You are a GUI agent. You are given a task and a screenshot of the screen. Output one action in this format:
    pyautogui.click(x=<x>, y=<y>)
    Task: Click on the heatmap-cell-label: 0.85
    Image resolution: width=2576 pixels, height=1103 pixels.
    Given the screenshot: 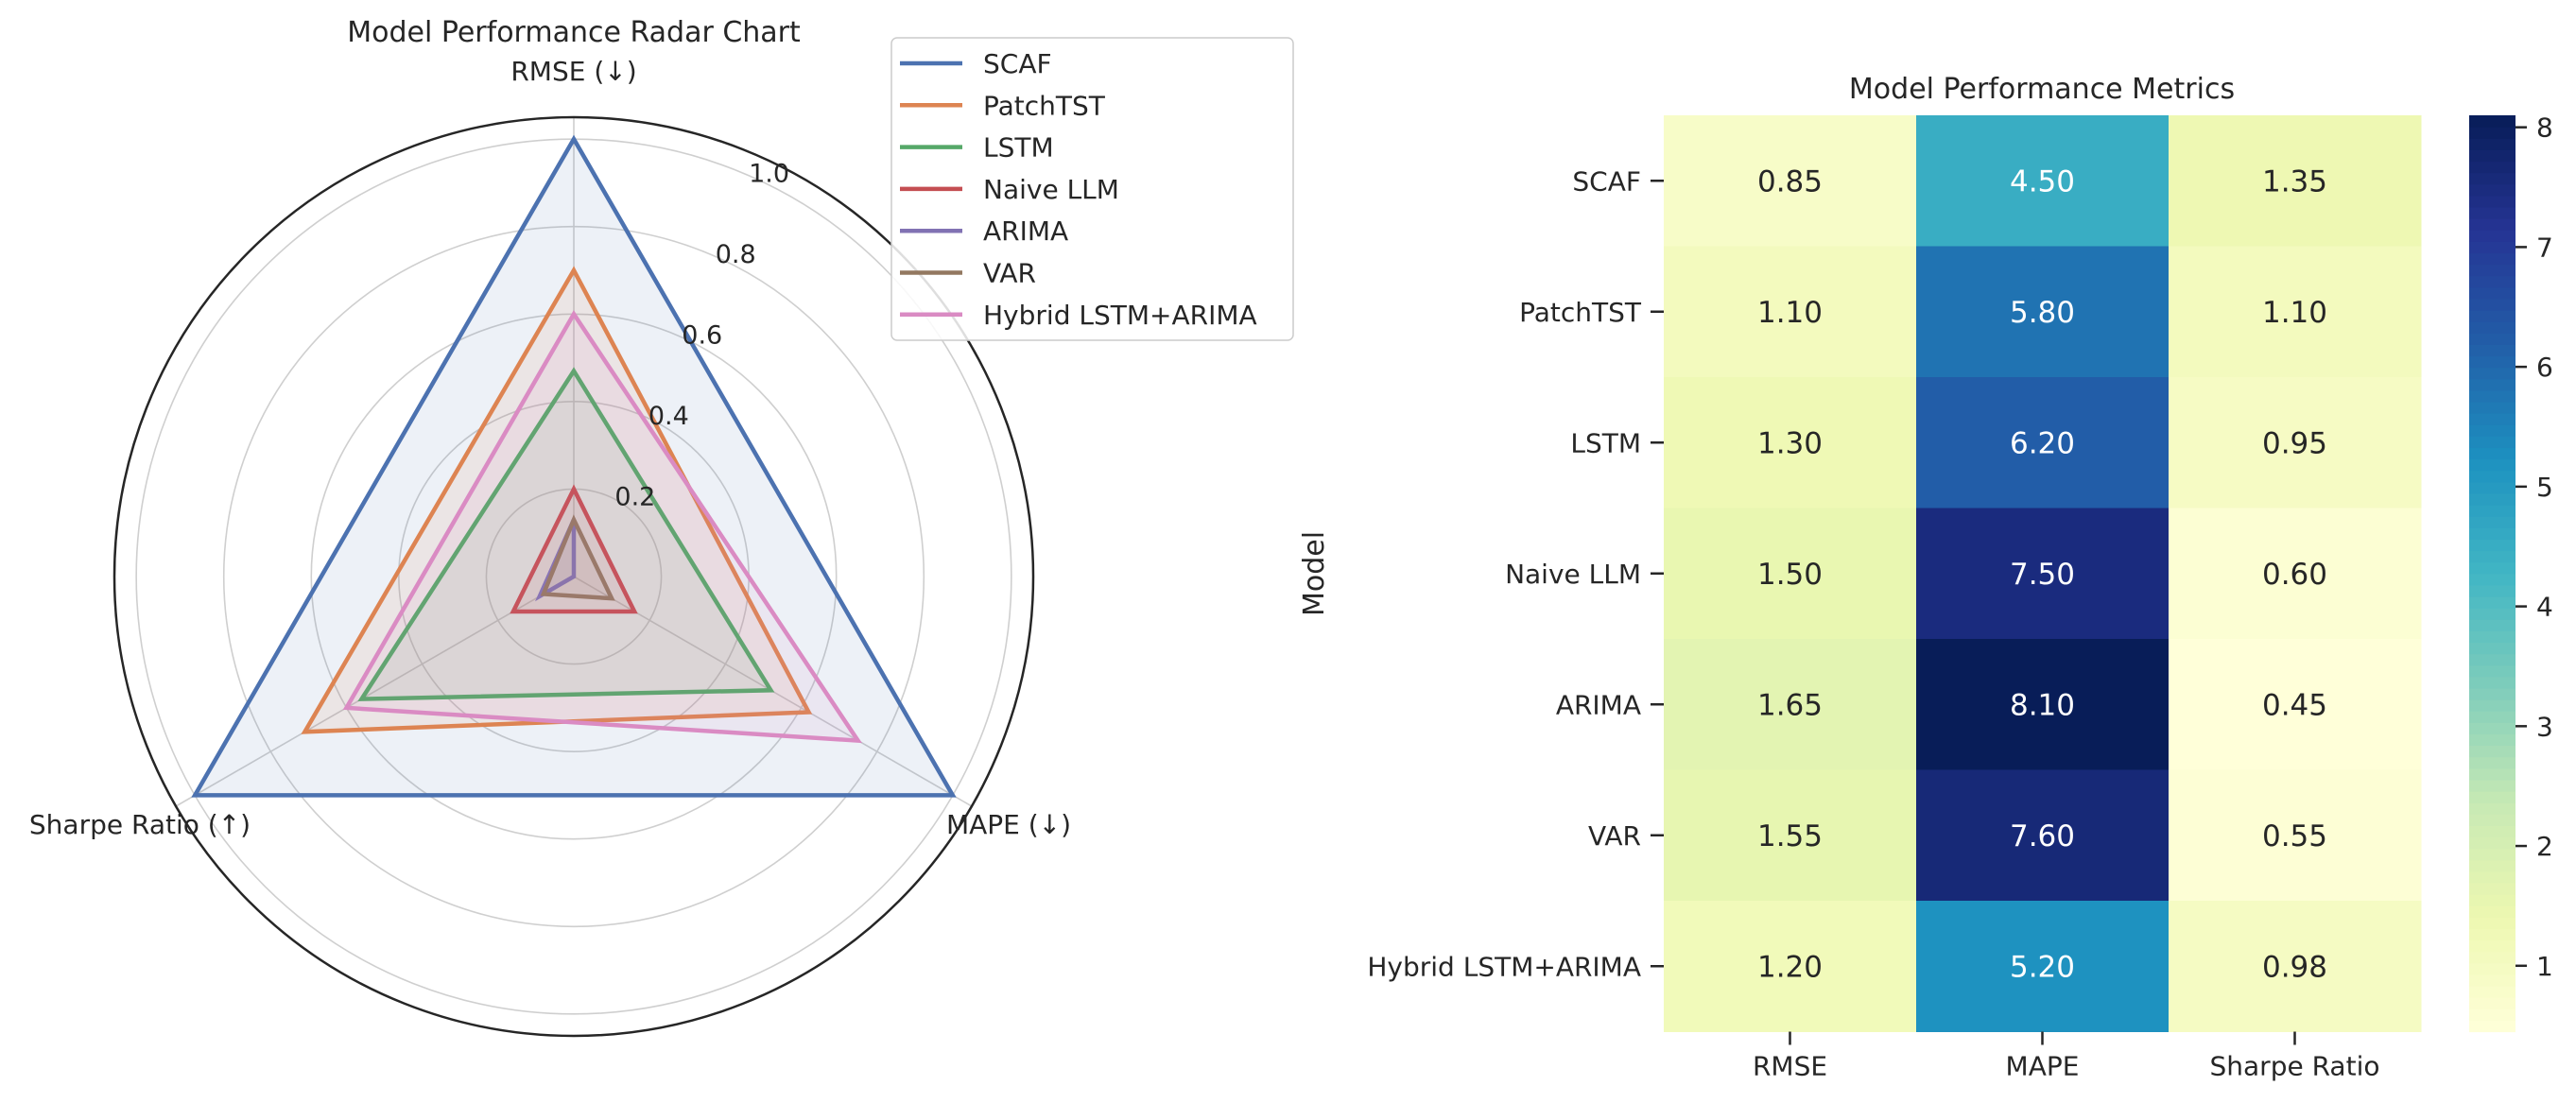 What is the action you would take?
    pyautogui.click(x=1790, y=181)
    